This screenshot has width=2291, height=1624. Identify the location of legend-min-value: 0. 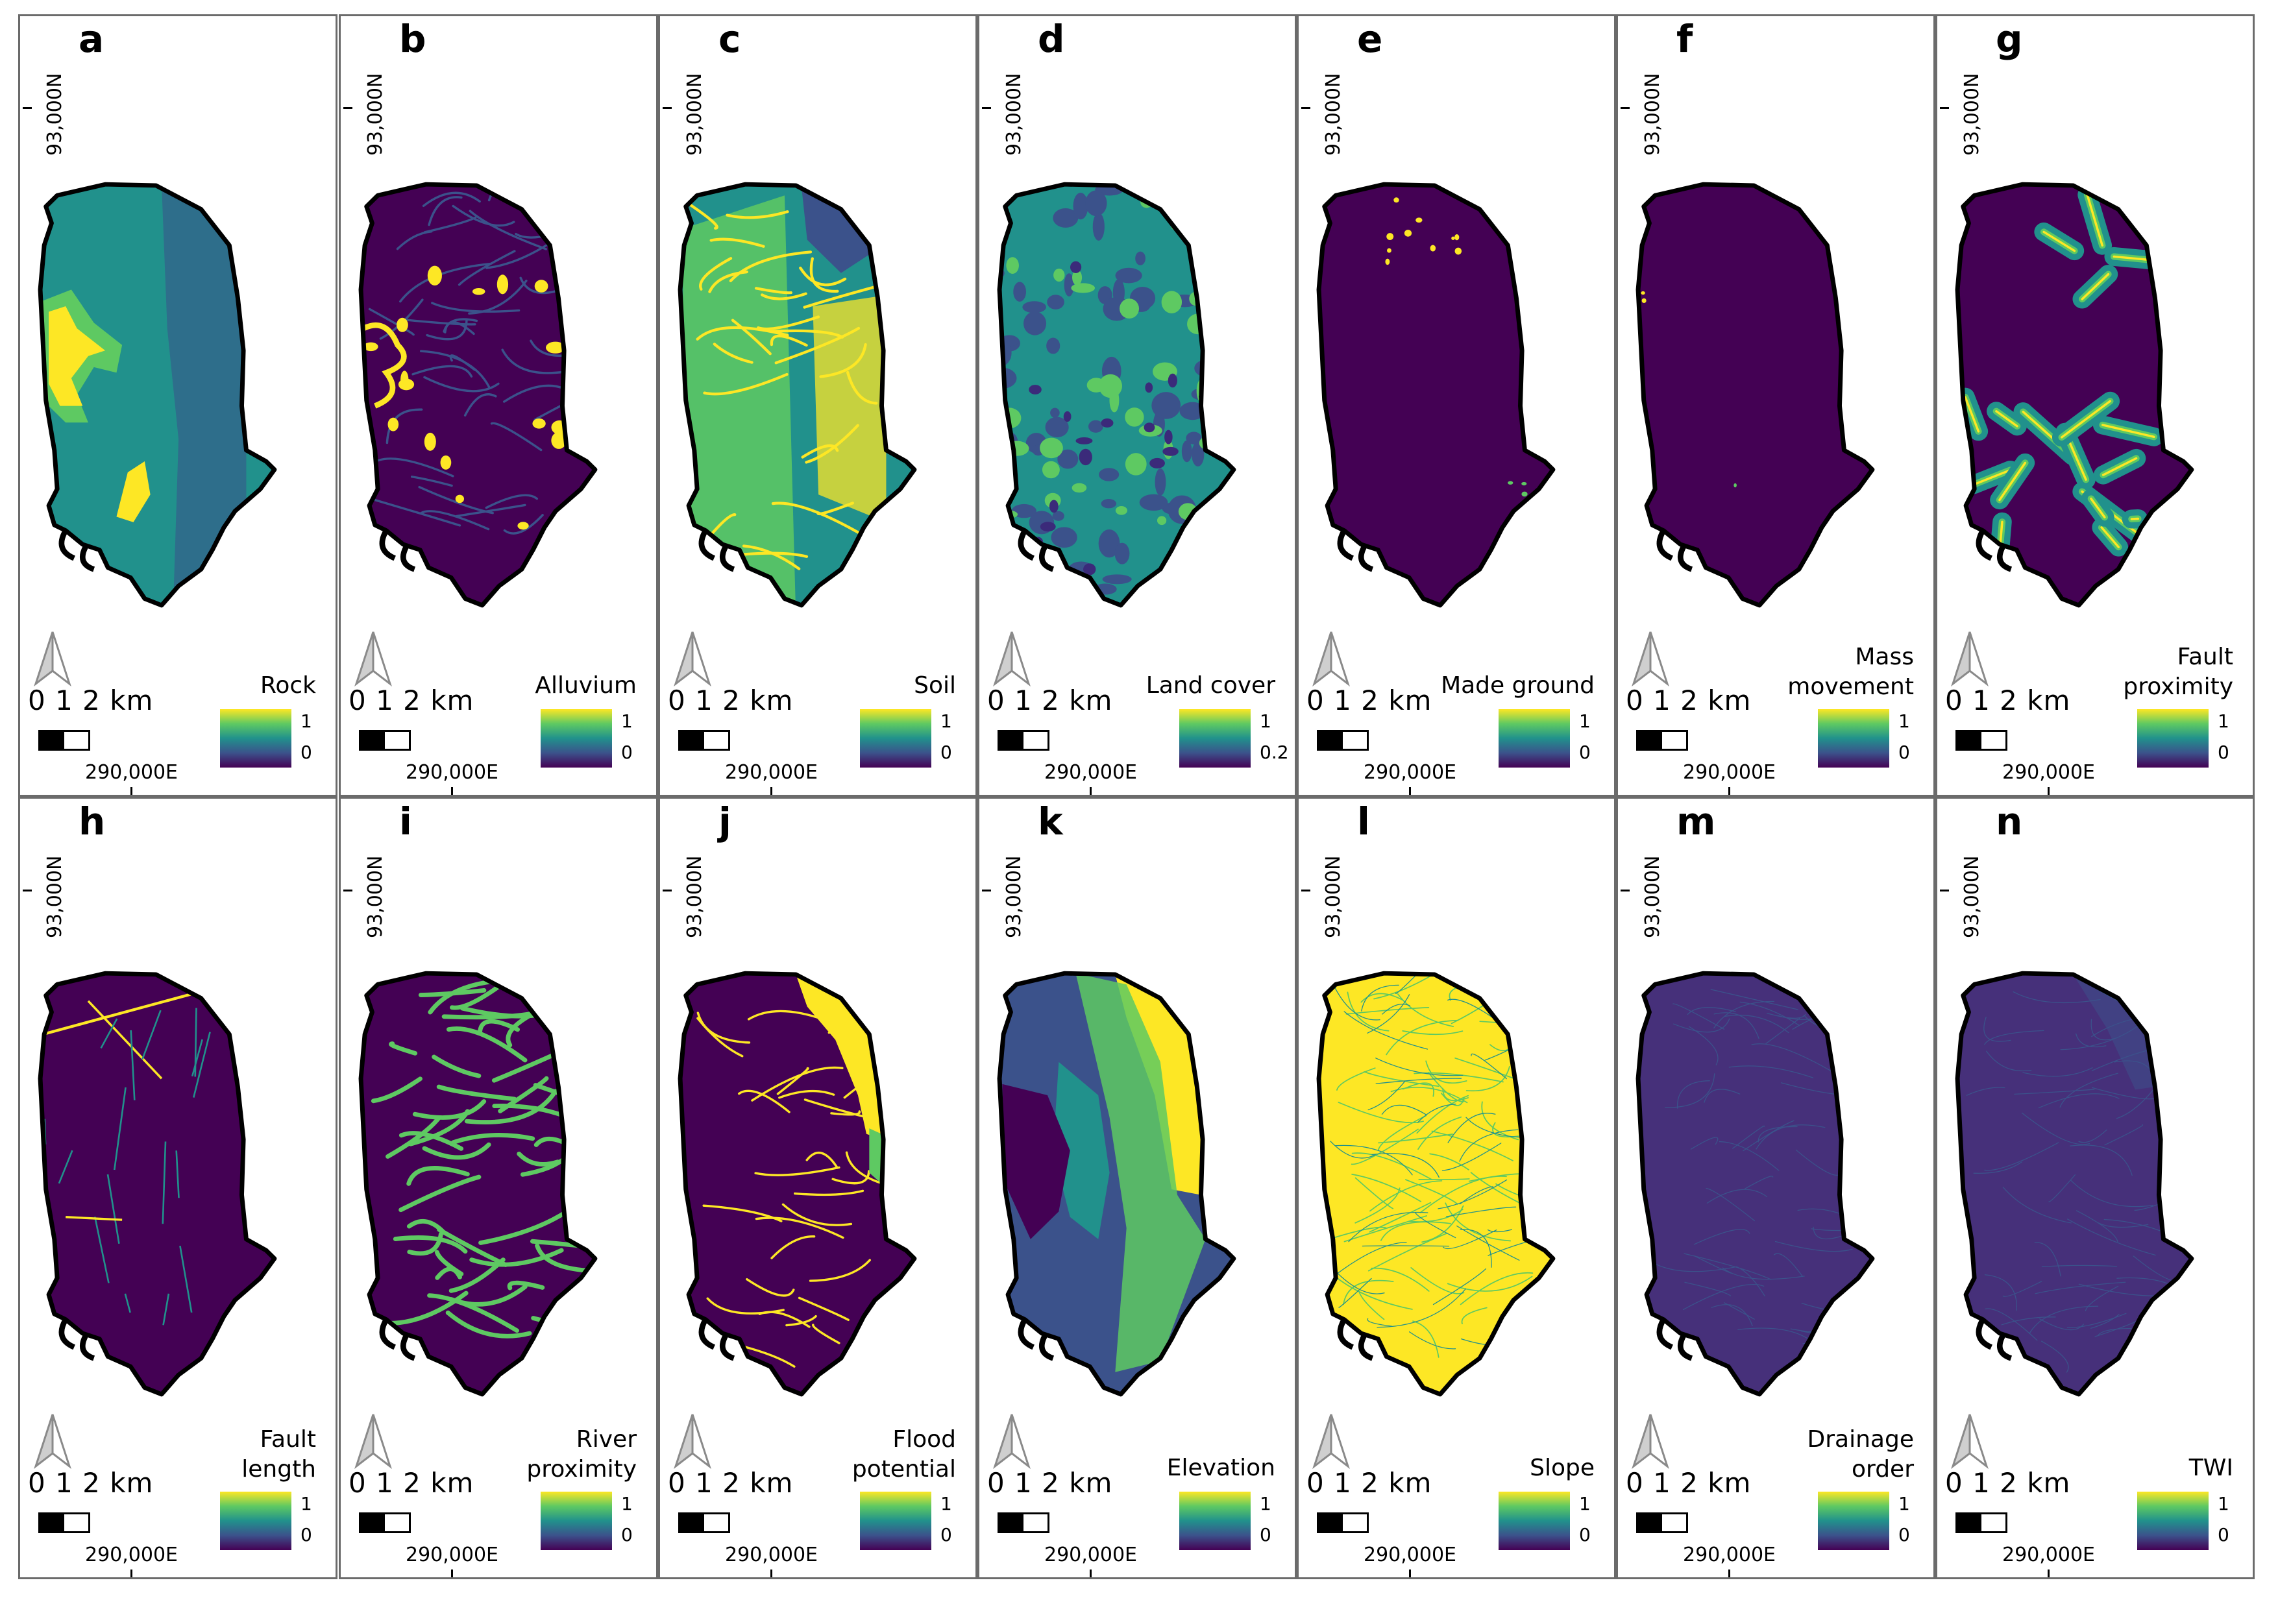
(2224, 1534).